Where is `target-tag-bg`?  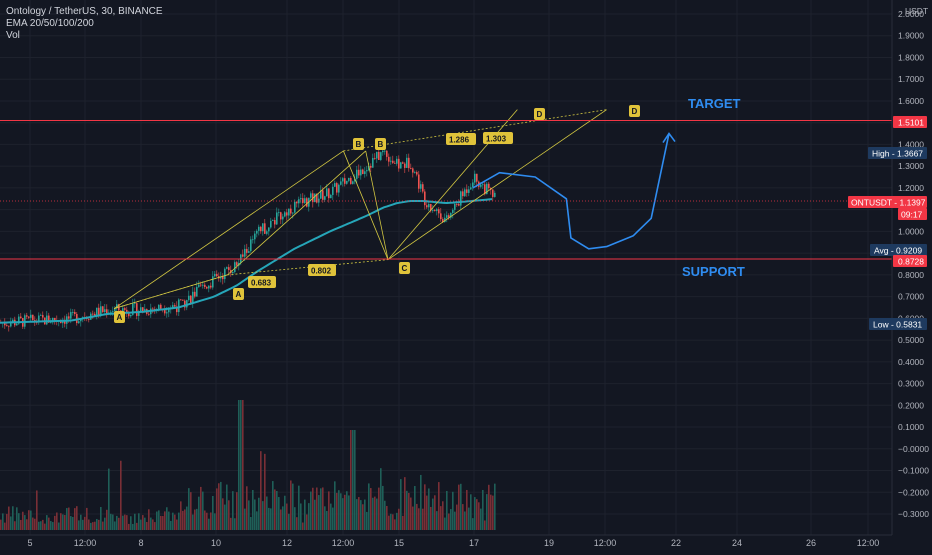
target-tag-bg is located at coordinates (910, 122).